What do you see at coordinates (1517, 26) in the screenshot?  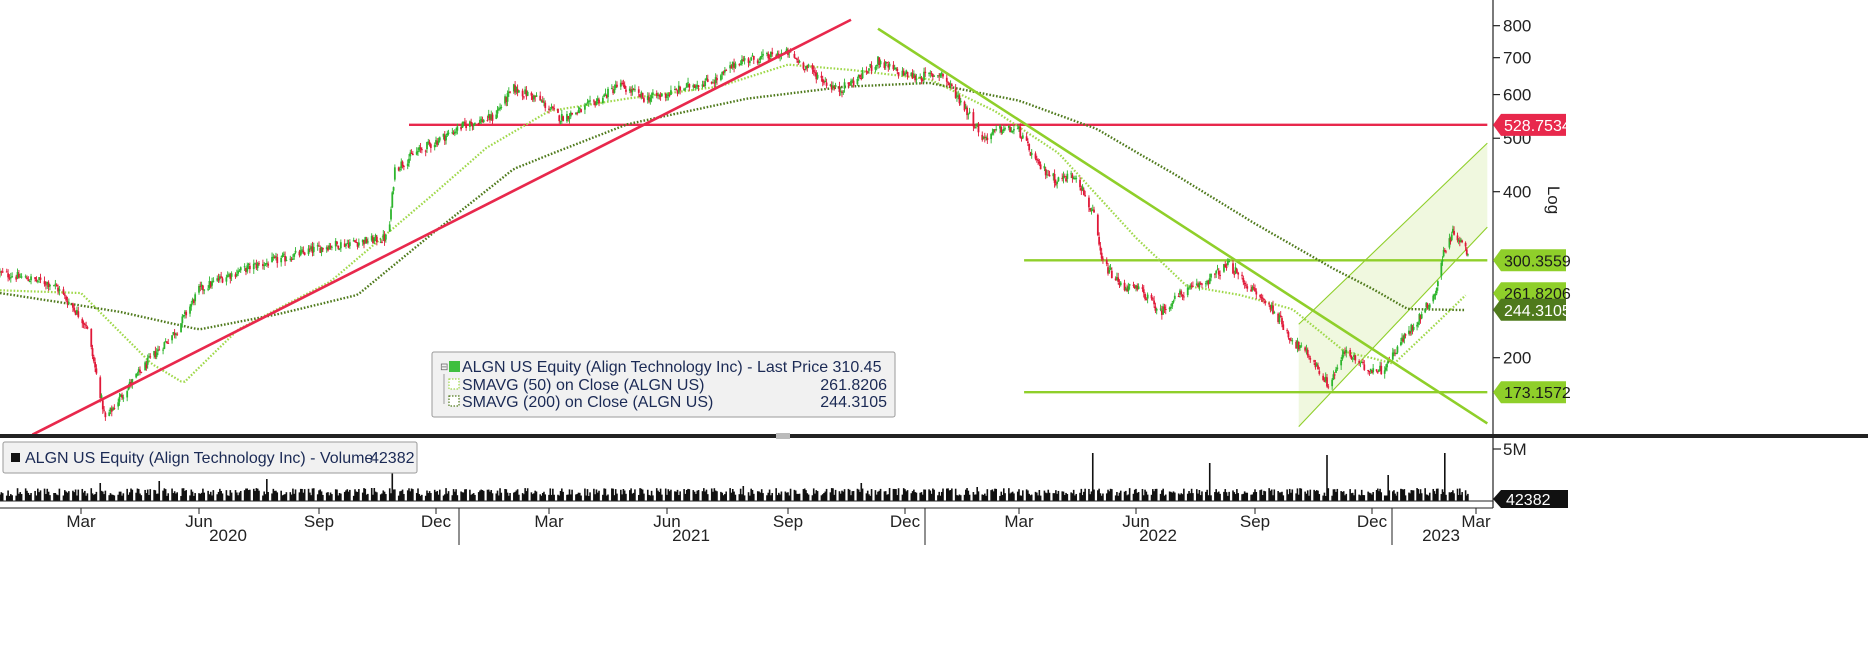 I see `price-tick-label: 800` at bounding box center [1517, 26].